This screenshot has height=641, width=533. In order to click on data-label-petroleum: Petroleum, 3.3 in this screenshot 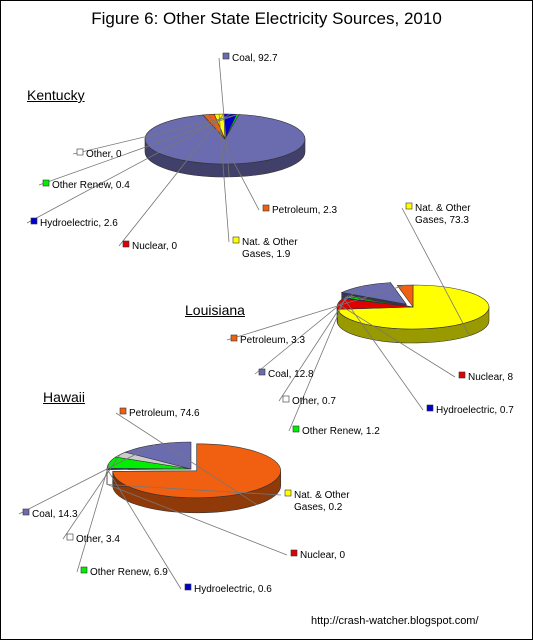, I will do `click(272, 340)`.